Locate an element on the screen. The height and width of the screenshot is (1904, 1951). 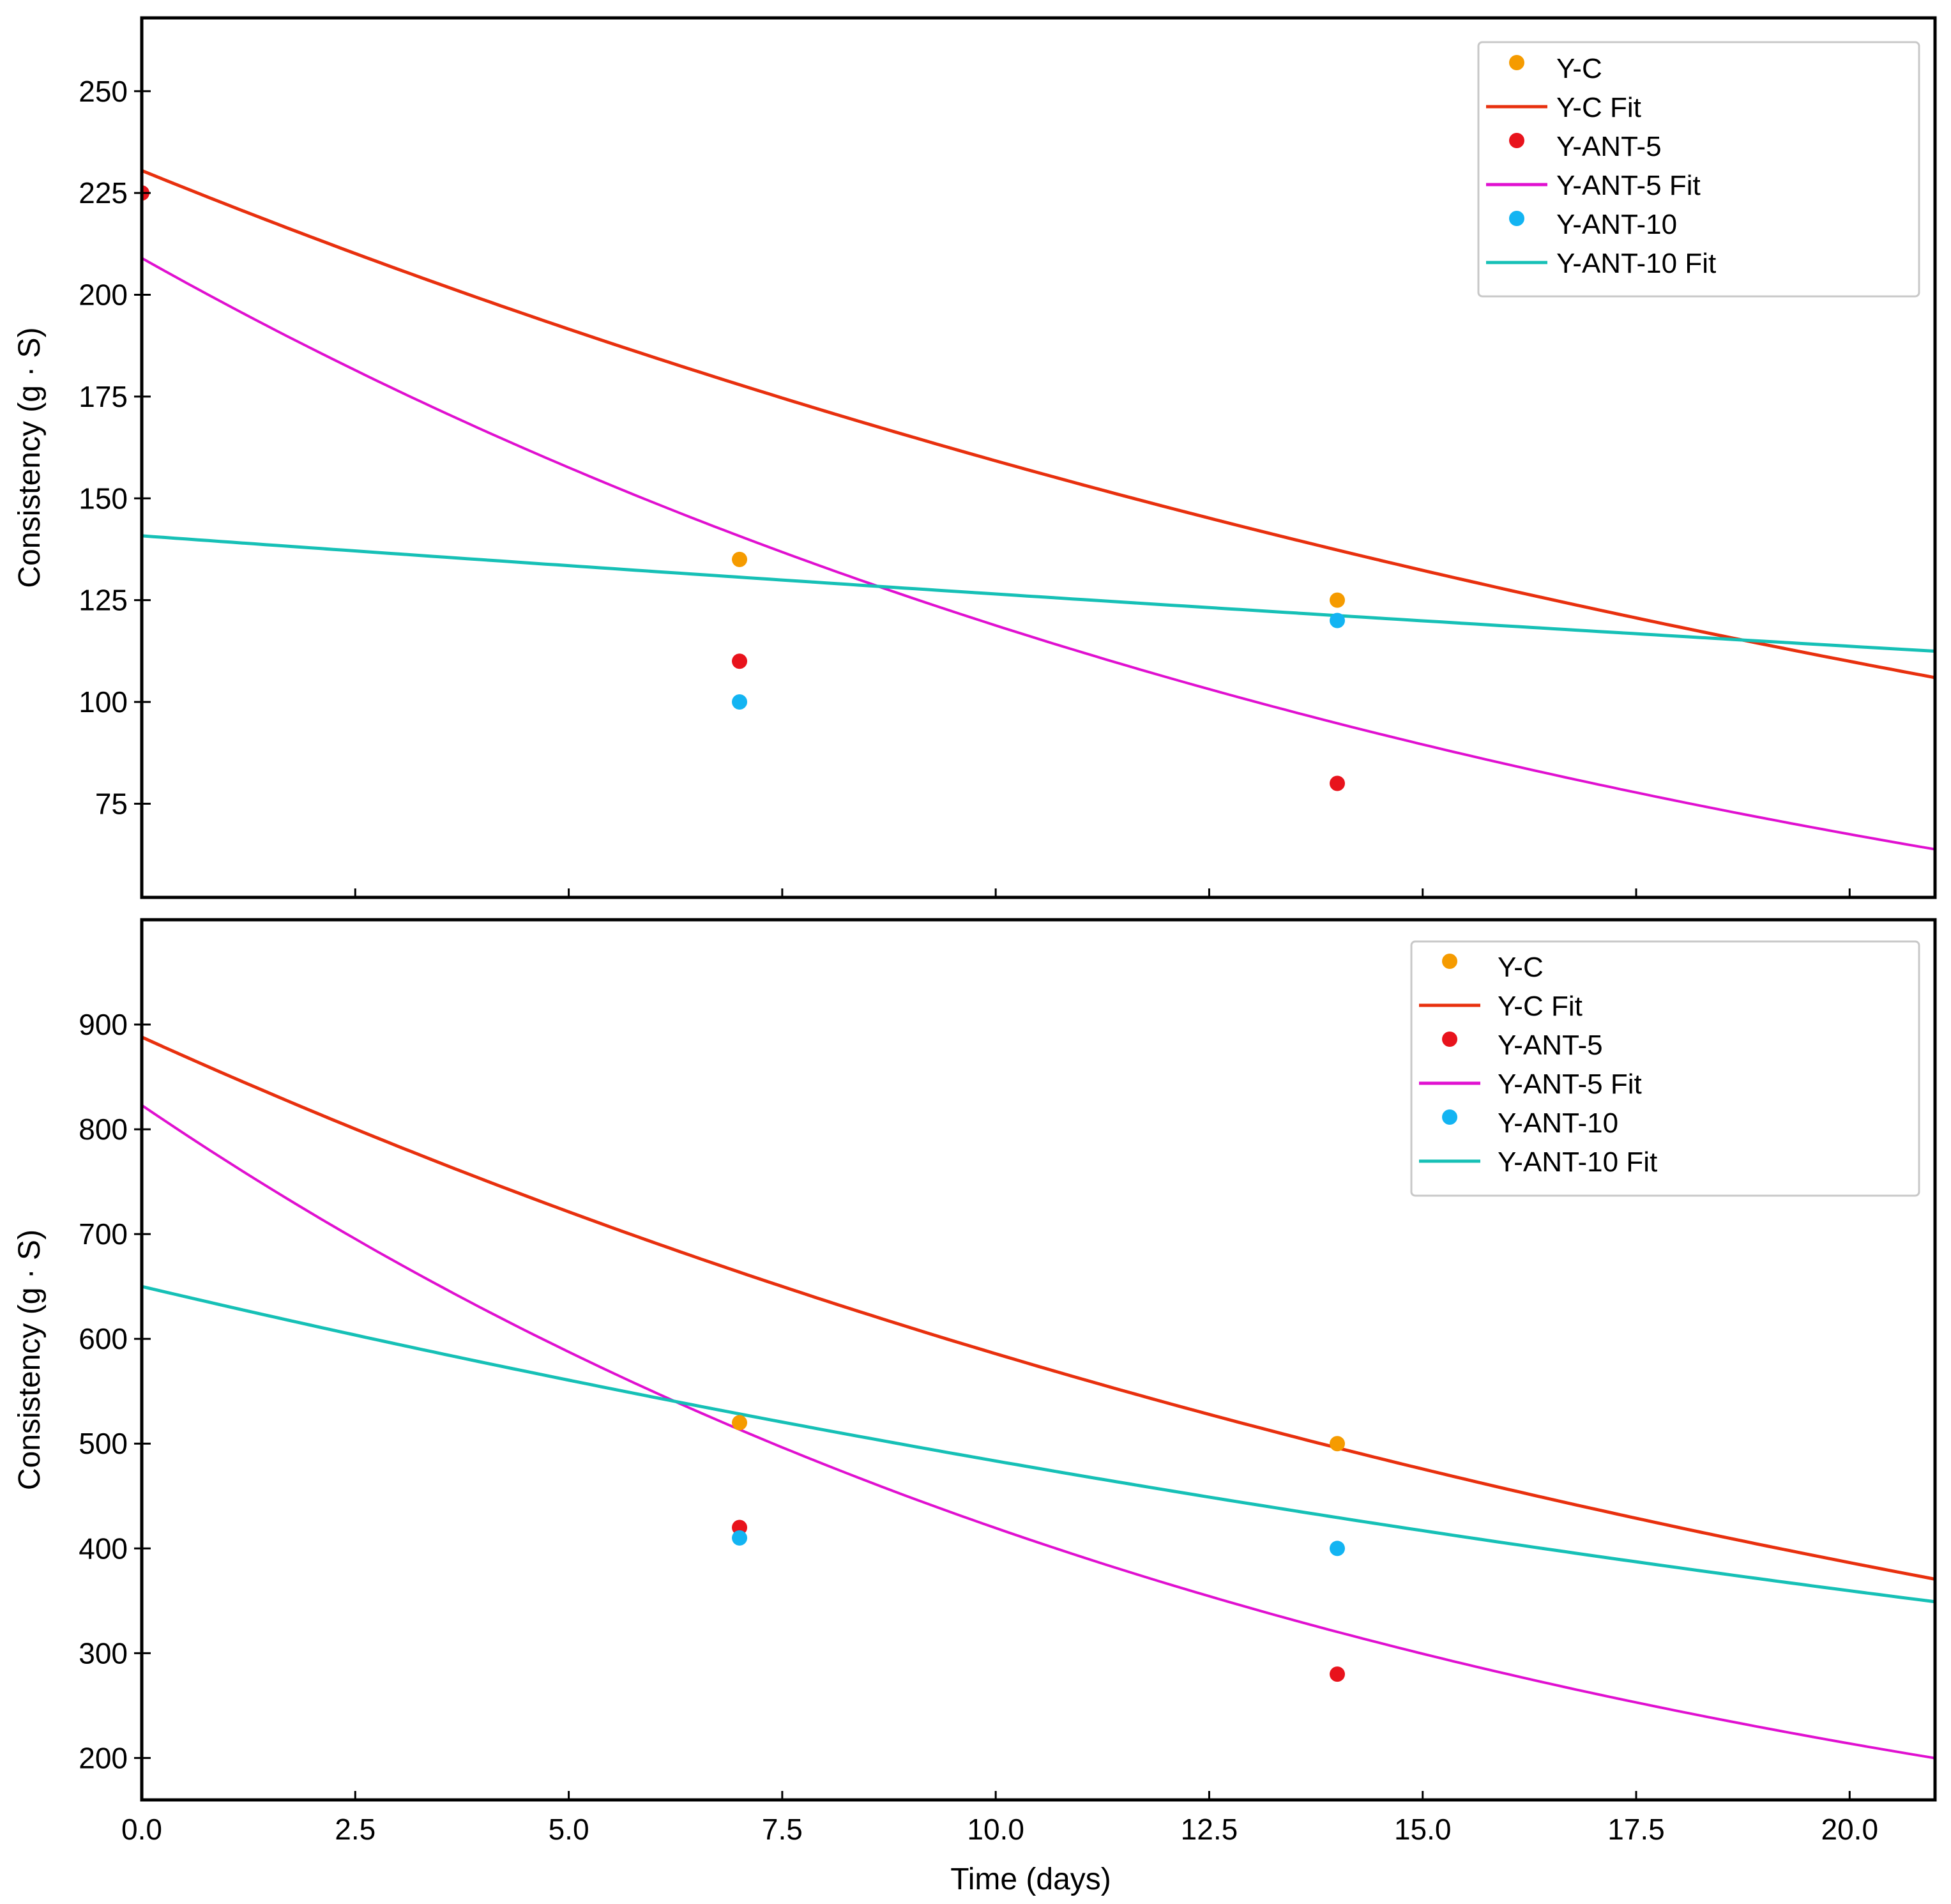
x-tick-label: 0.0 is located at coordinates (141, 1829).